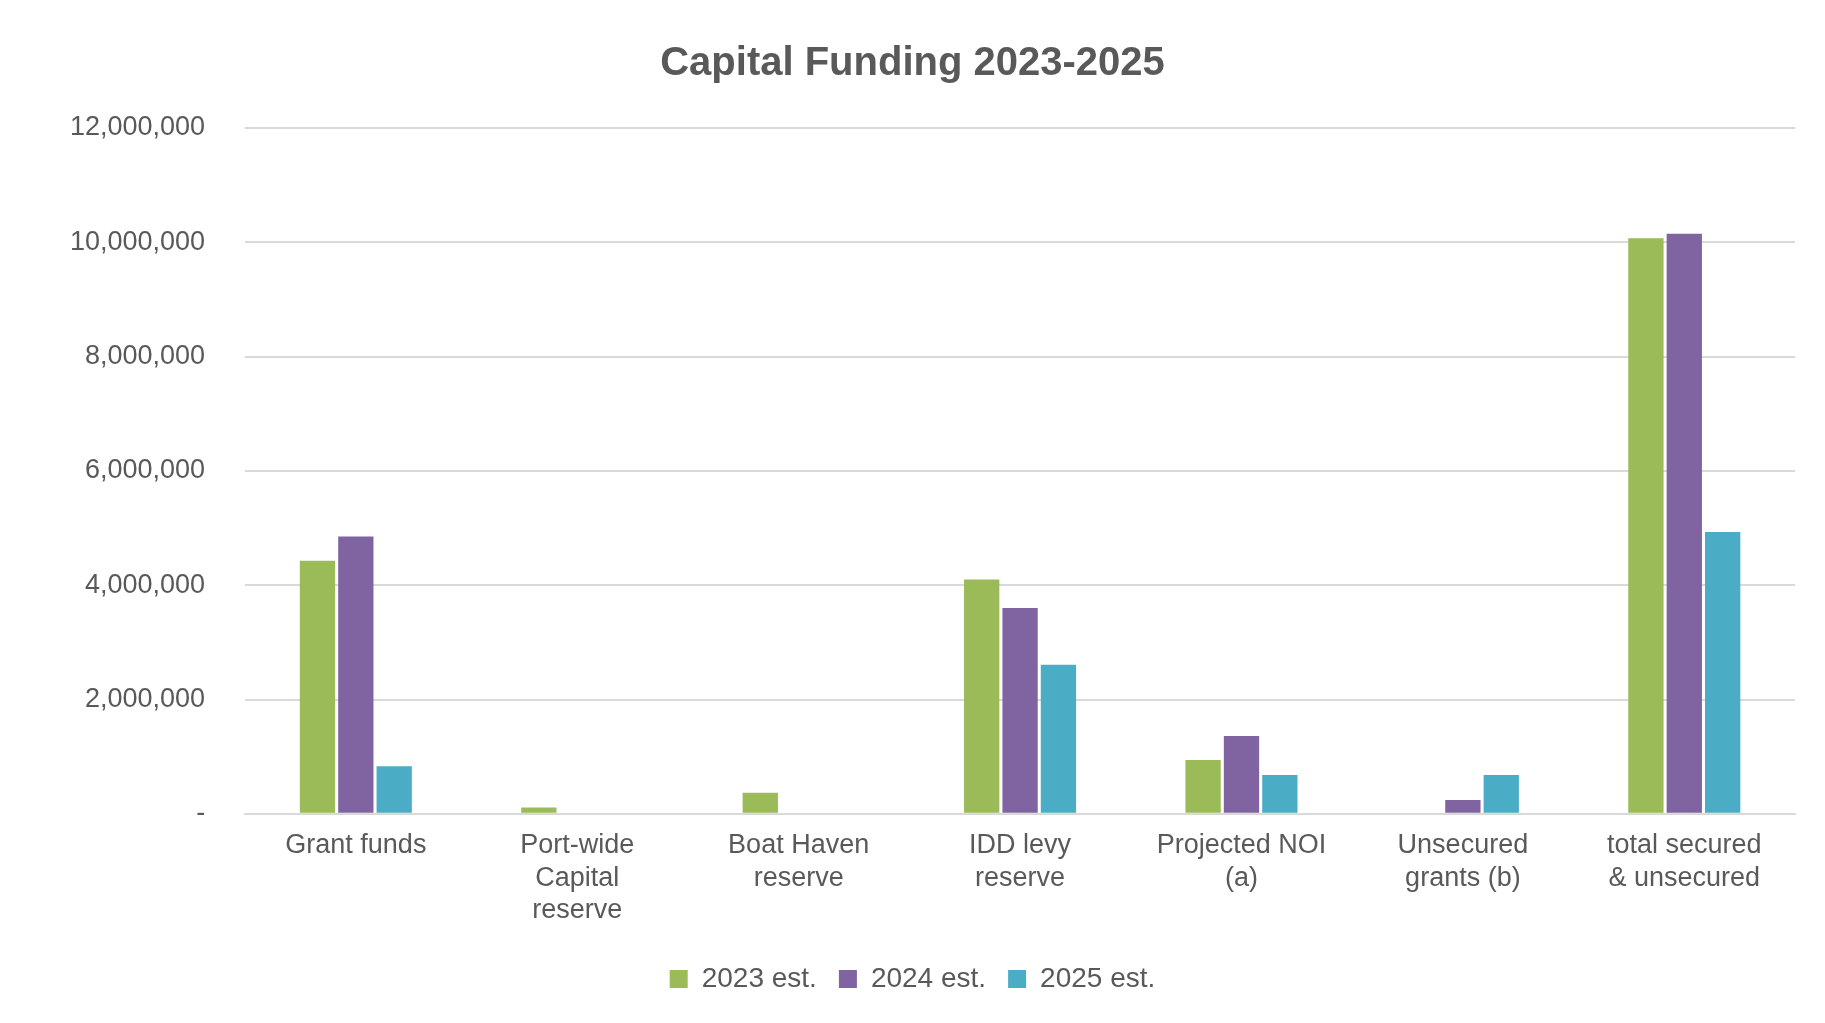  I want to click on chart-title: Capital Funding 2023-2025, so click(912, 61).